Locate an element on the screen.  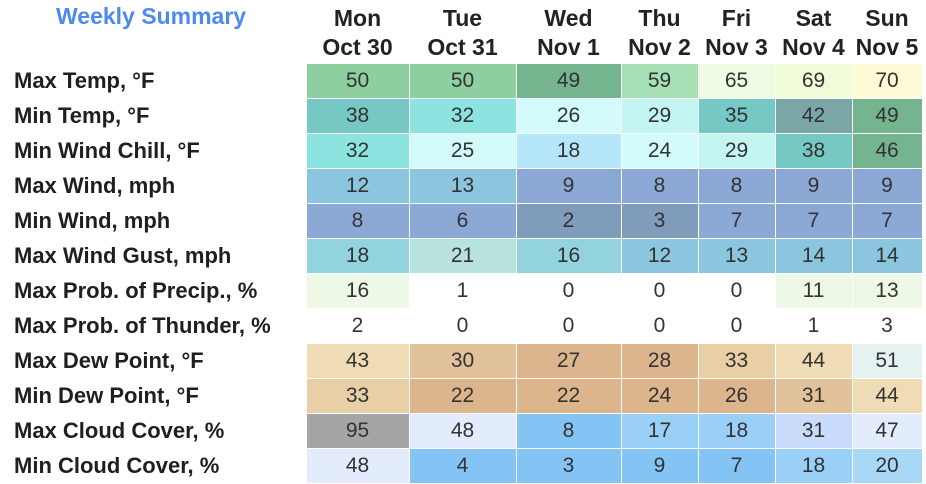
row-label: Min Cloud Cover, % is located at coordinates (117, 465).